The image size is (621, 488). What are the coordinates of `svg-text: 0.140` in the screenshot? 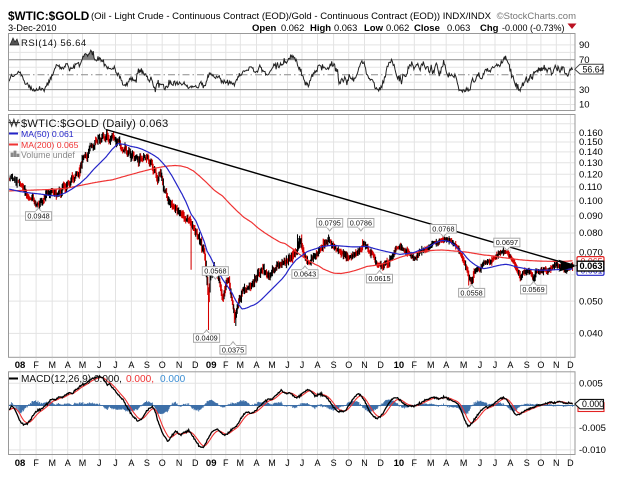 It's located at (591, 152).